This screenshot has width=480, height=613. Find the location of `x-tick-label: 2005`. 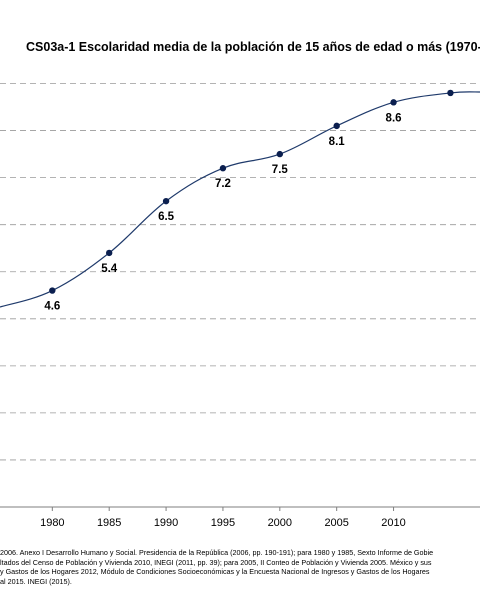

x-tick-label: 2005 is located at coordinates (336, 523).